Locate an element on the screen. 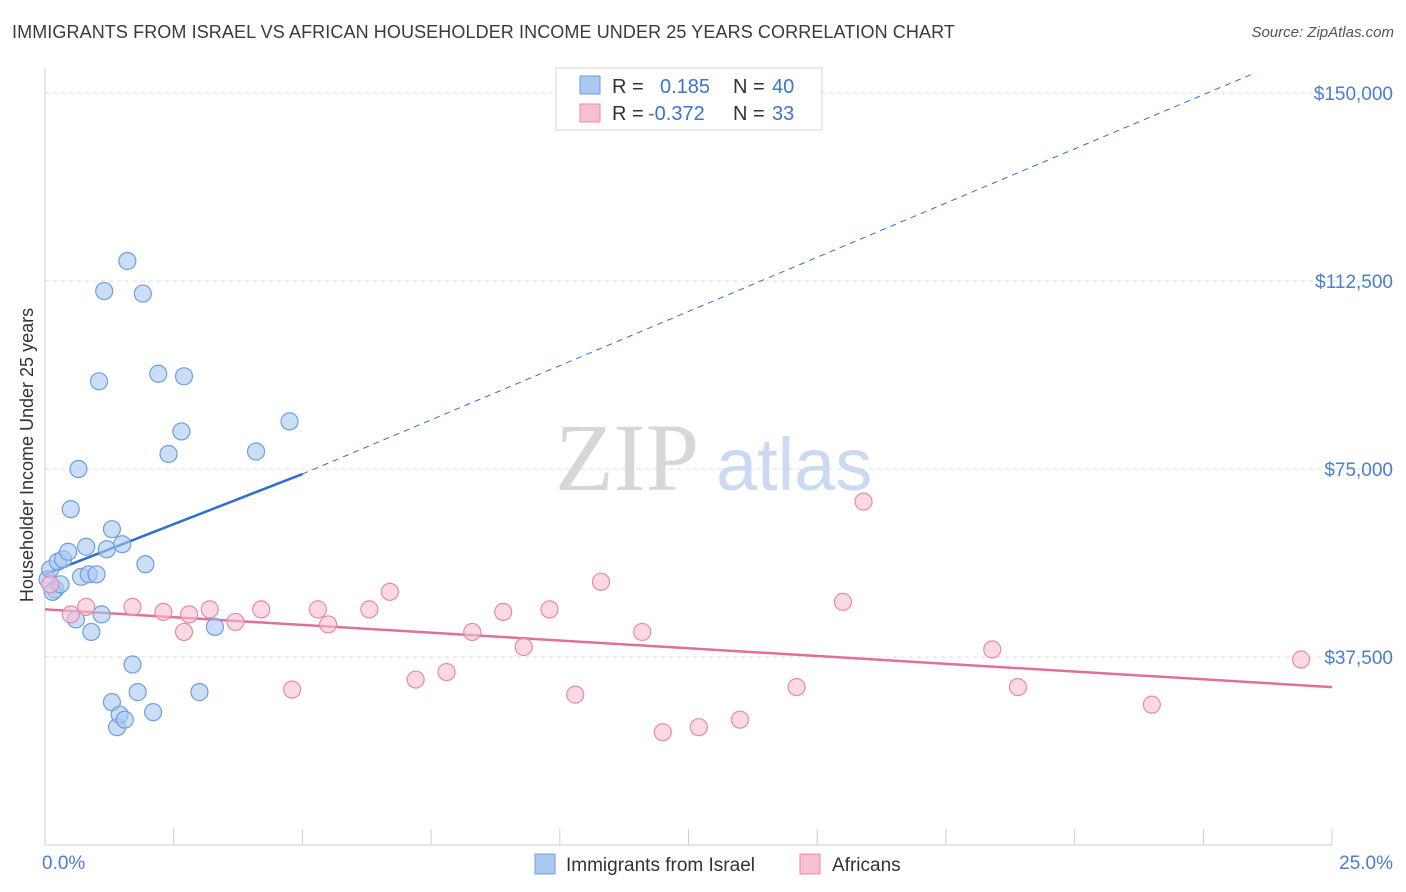 The image size is (1406, 892). y-tick-label: $37,500 is located at coordinates (1358, 658).